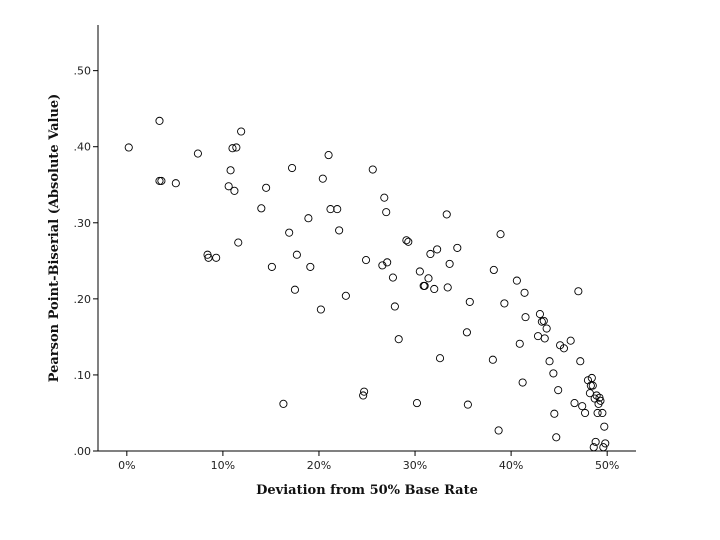 This screenshot has width=720, height=540. Describe the element at coordinates (83, 451) in the screenshot. I see `y-tick-label: .00` at that location.